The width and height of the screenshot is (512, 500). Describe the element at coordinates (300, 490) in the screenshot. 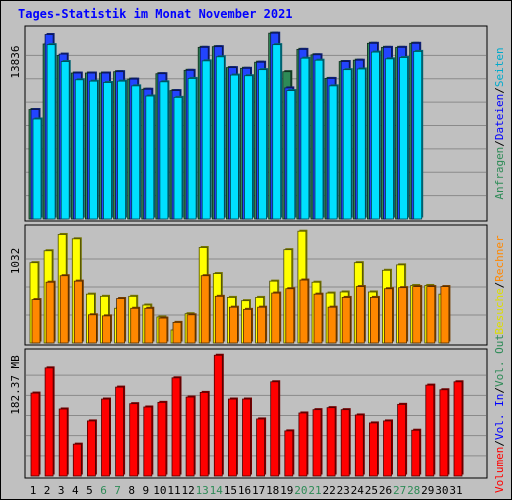

I see `day-label: 20` at that location.